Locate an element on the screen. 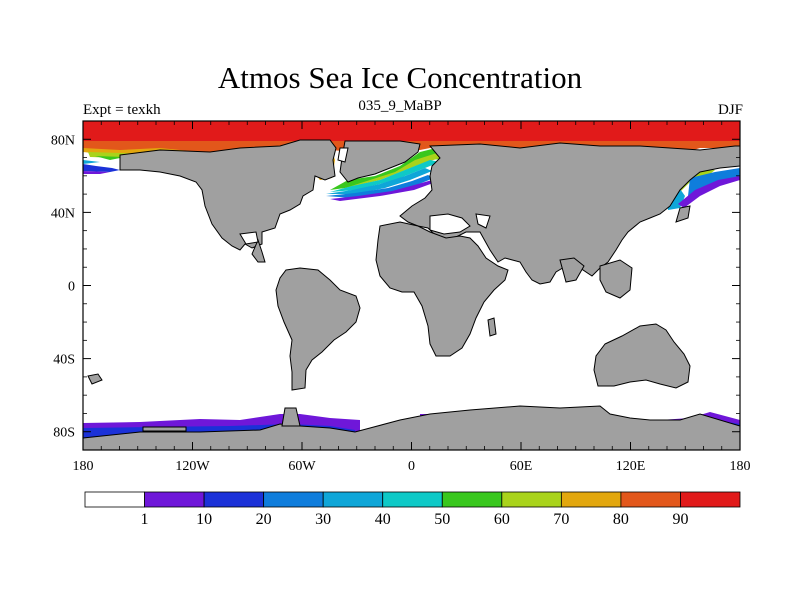 Image resolution: width=800 pixels, height=600 pixels. colorbar-label: 40 is located at coordinates (383, 519).